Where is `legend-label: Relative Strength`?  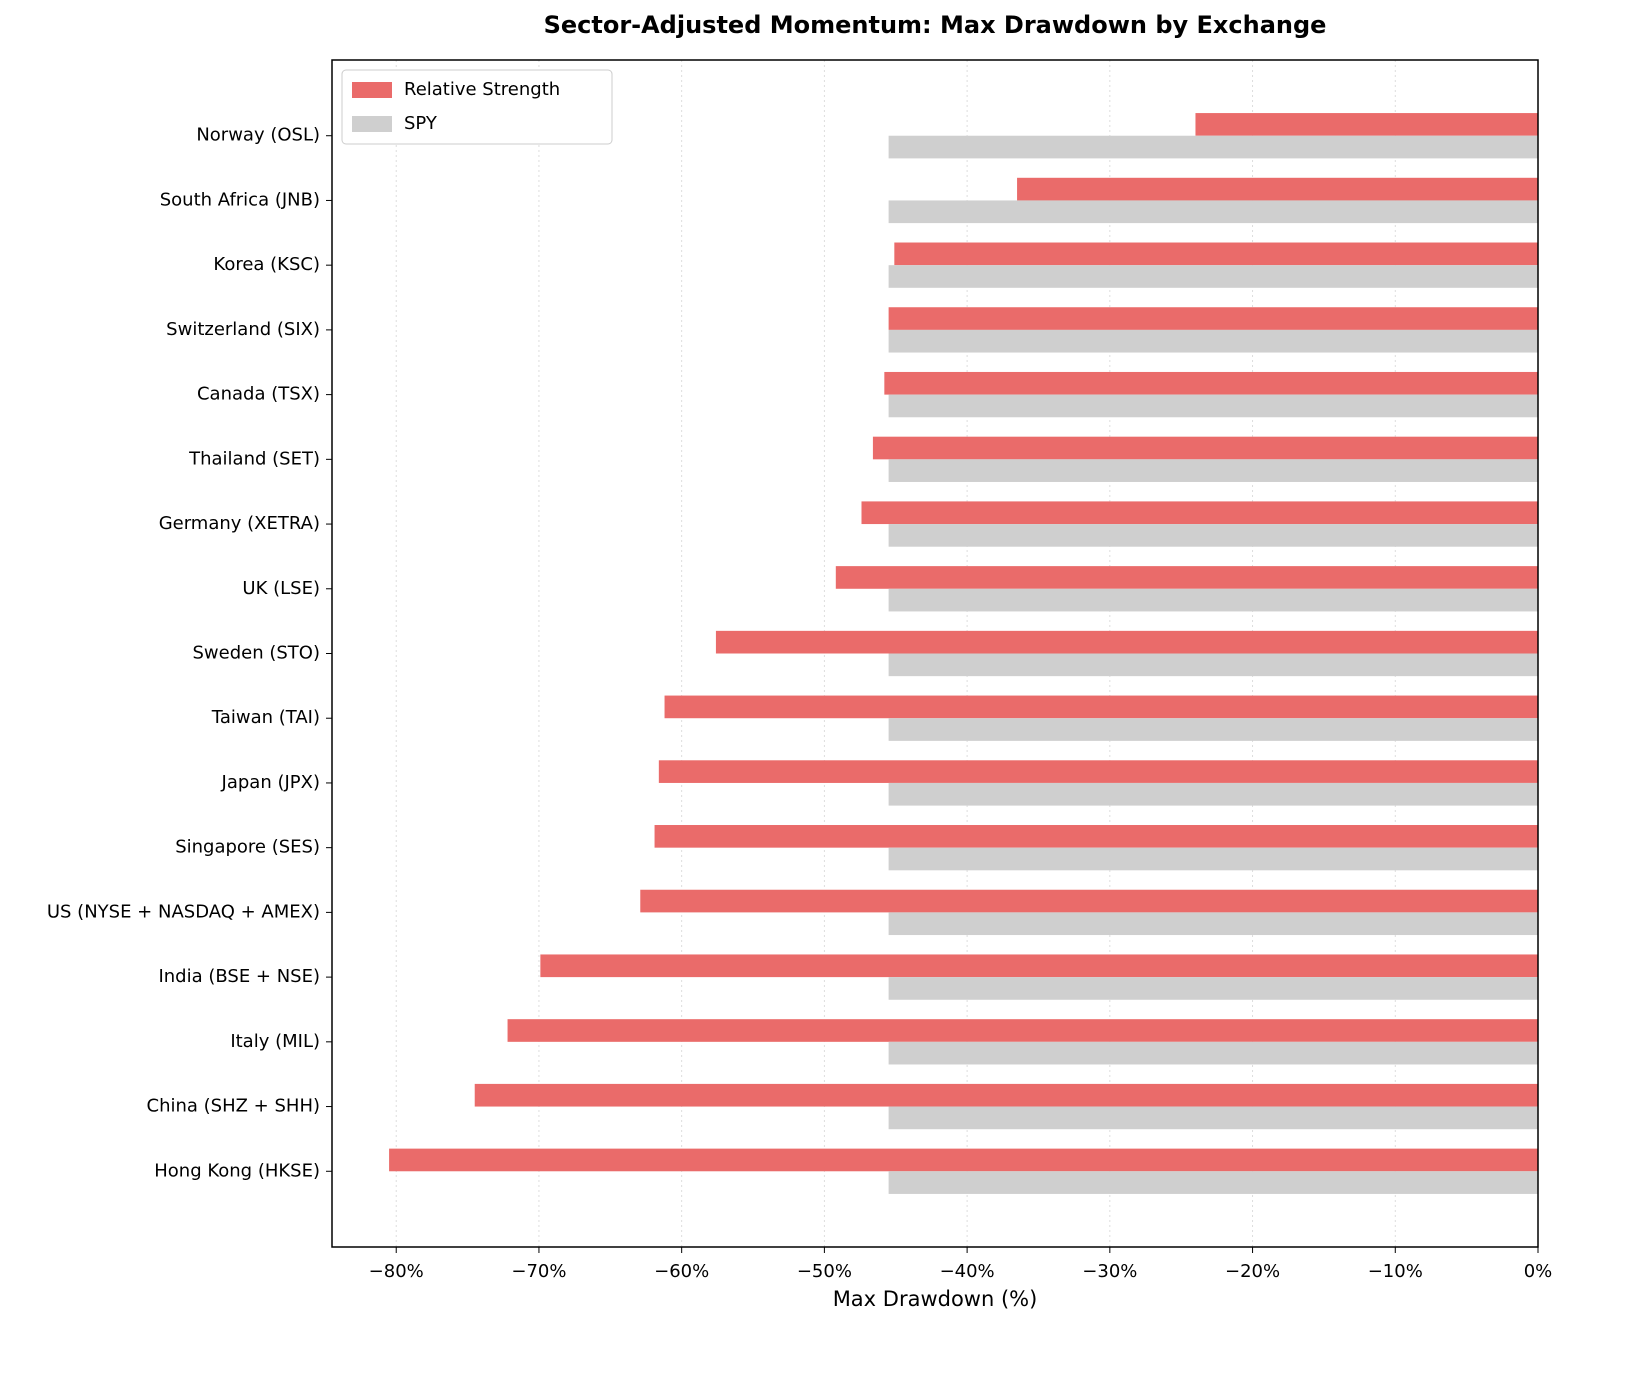 legend-label: Relative Strength is located at coordinates (482, 89).